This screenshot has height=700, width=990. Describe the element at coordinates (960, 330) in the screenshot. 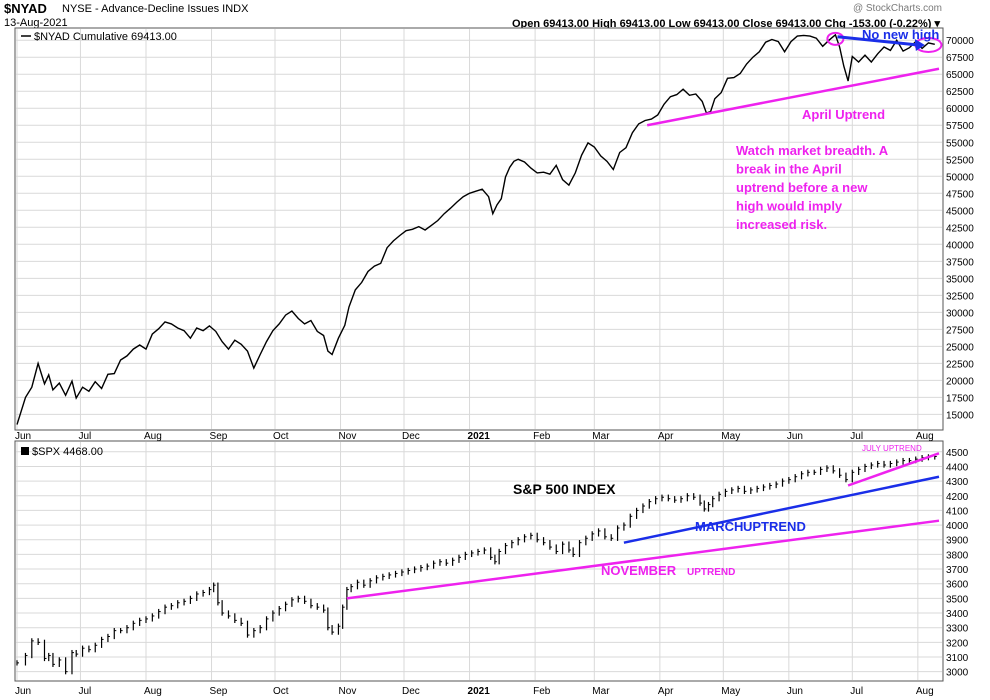

I see `nyad-y-tick-label: 27500` at that location.